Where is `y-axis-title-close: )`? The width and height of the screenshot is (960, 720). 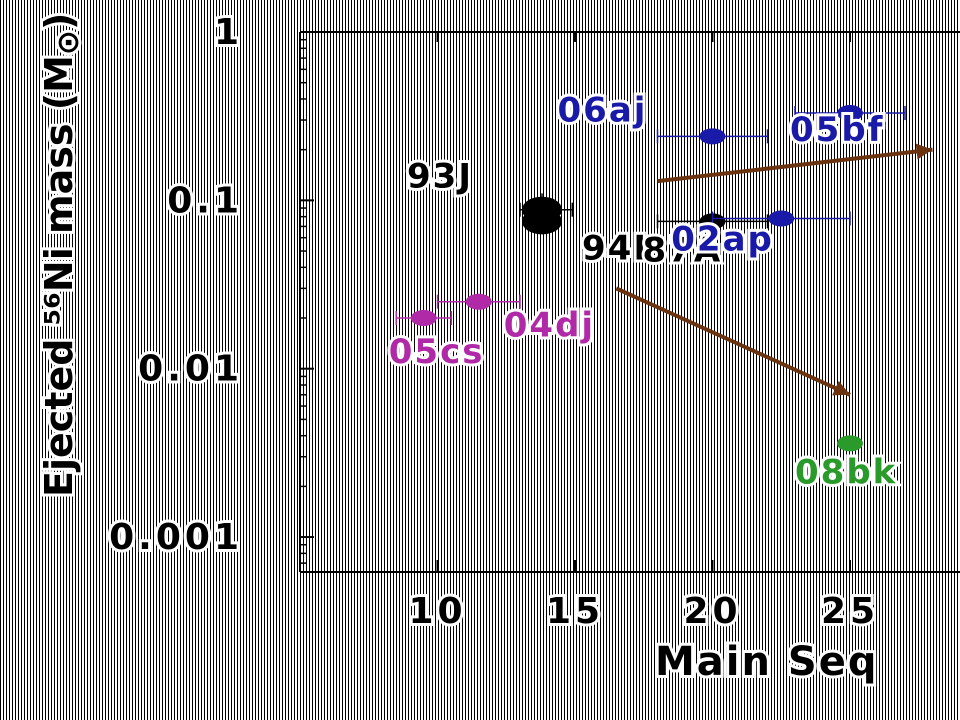
y-axis-title-close: ) is located at coordinates (59, 21).